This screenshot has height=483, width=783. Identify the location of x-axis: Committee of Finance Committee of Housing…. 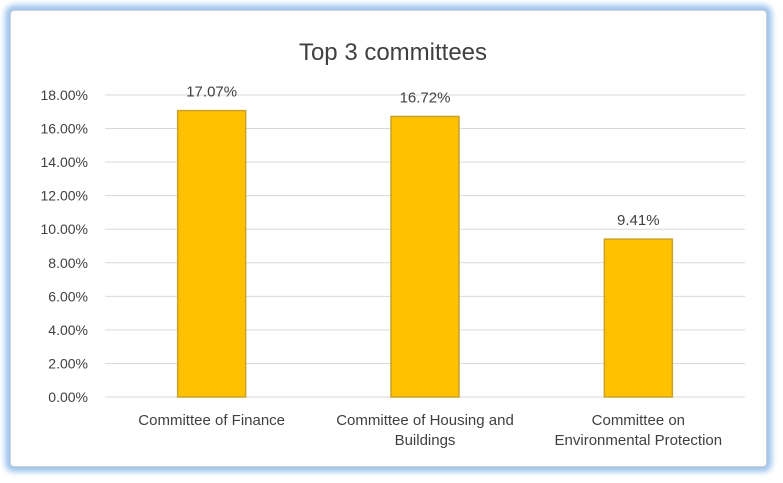
(430, 430).